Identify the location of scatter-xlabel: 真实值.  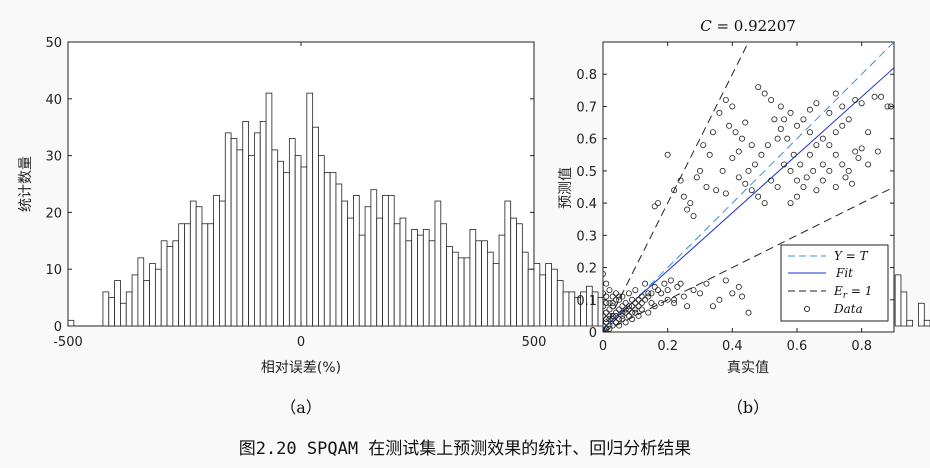
(748, 368).